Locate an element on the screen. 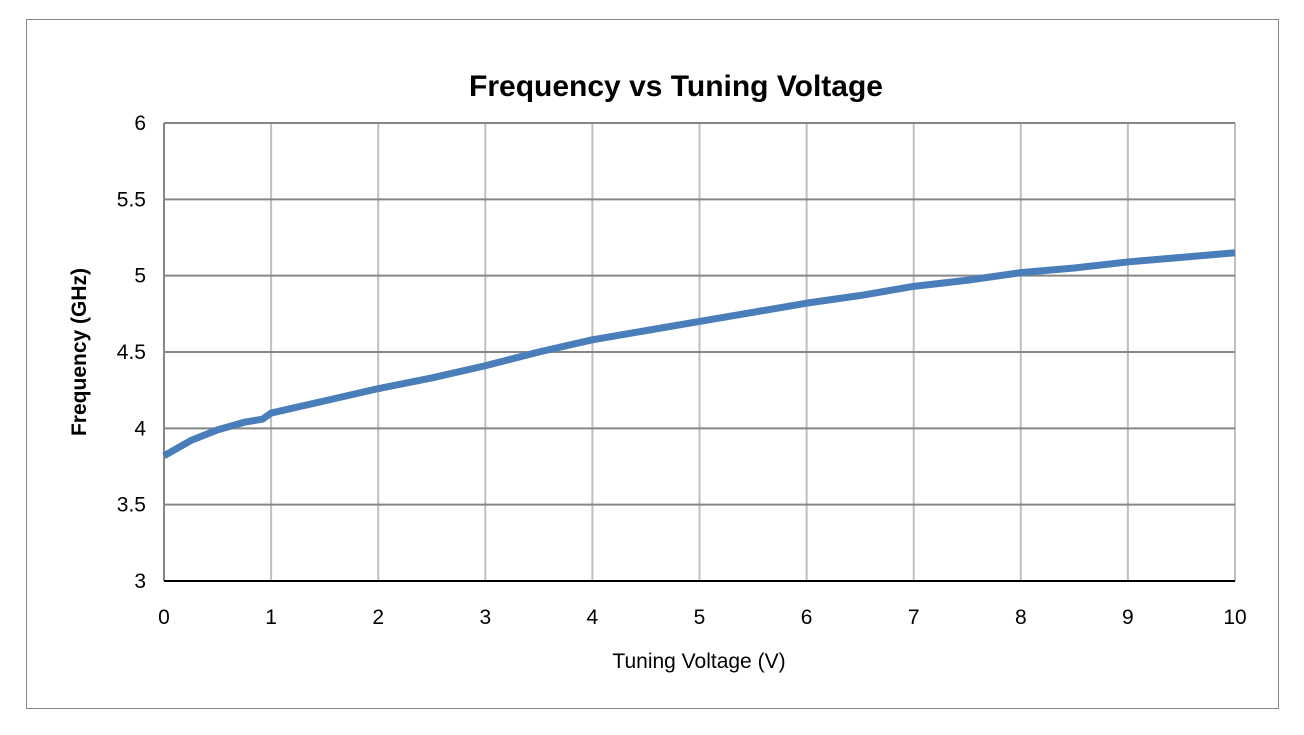 The image size is (1304, 735). x-tick-label: 6 is located at coordinates (807, 617).